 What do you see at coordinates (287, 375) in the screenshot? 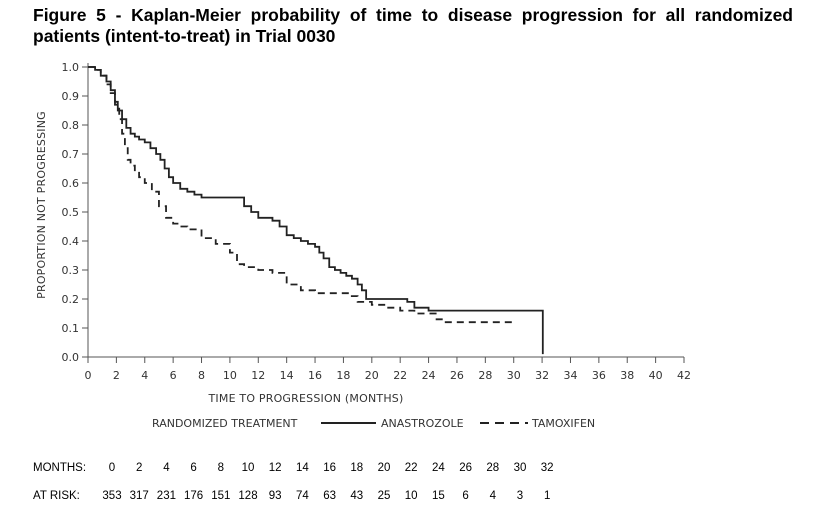
I see `x-tick-label: 14` at bounding box center [287, 375].